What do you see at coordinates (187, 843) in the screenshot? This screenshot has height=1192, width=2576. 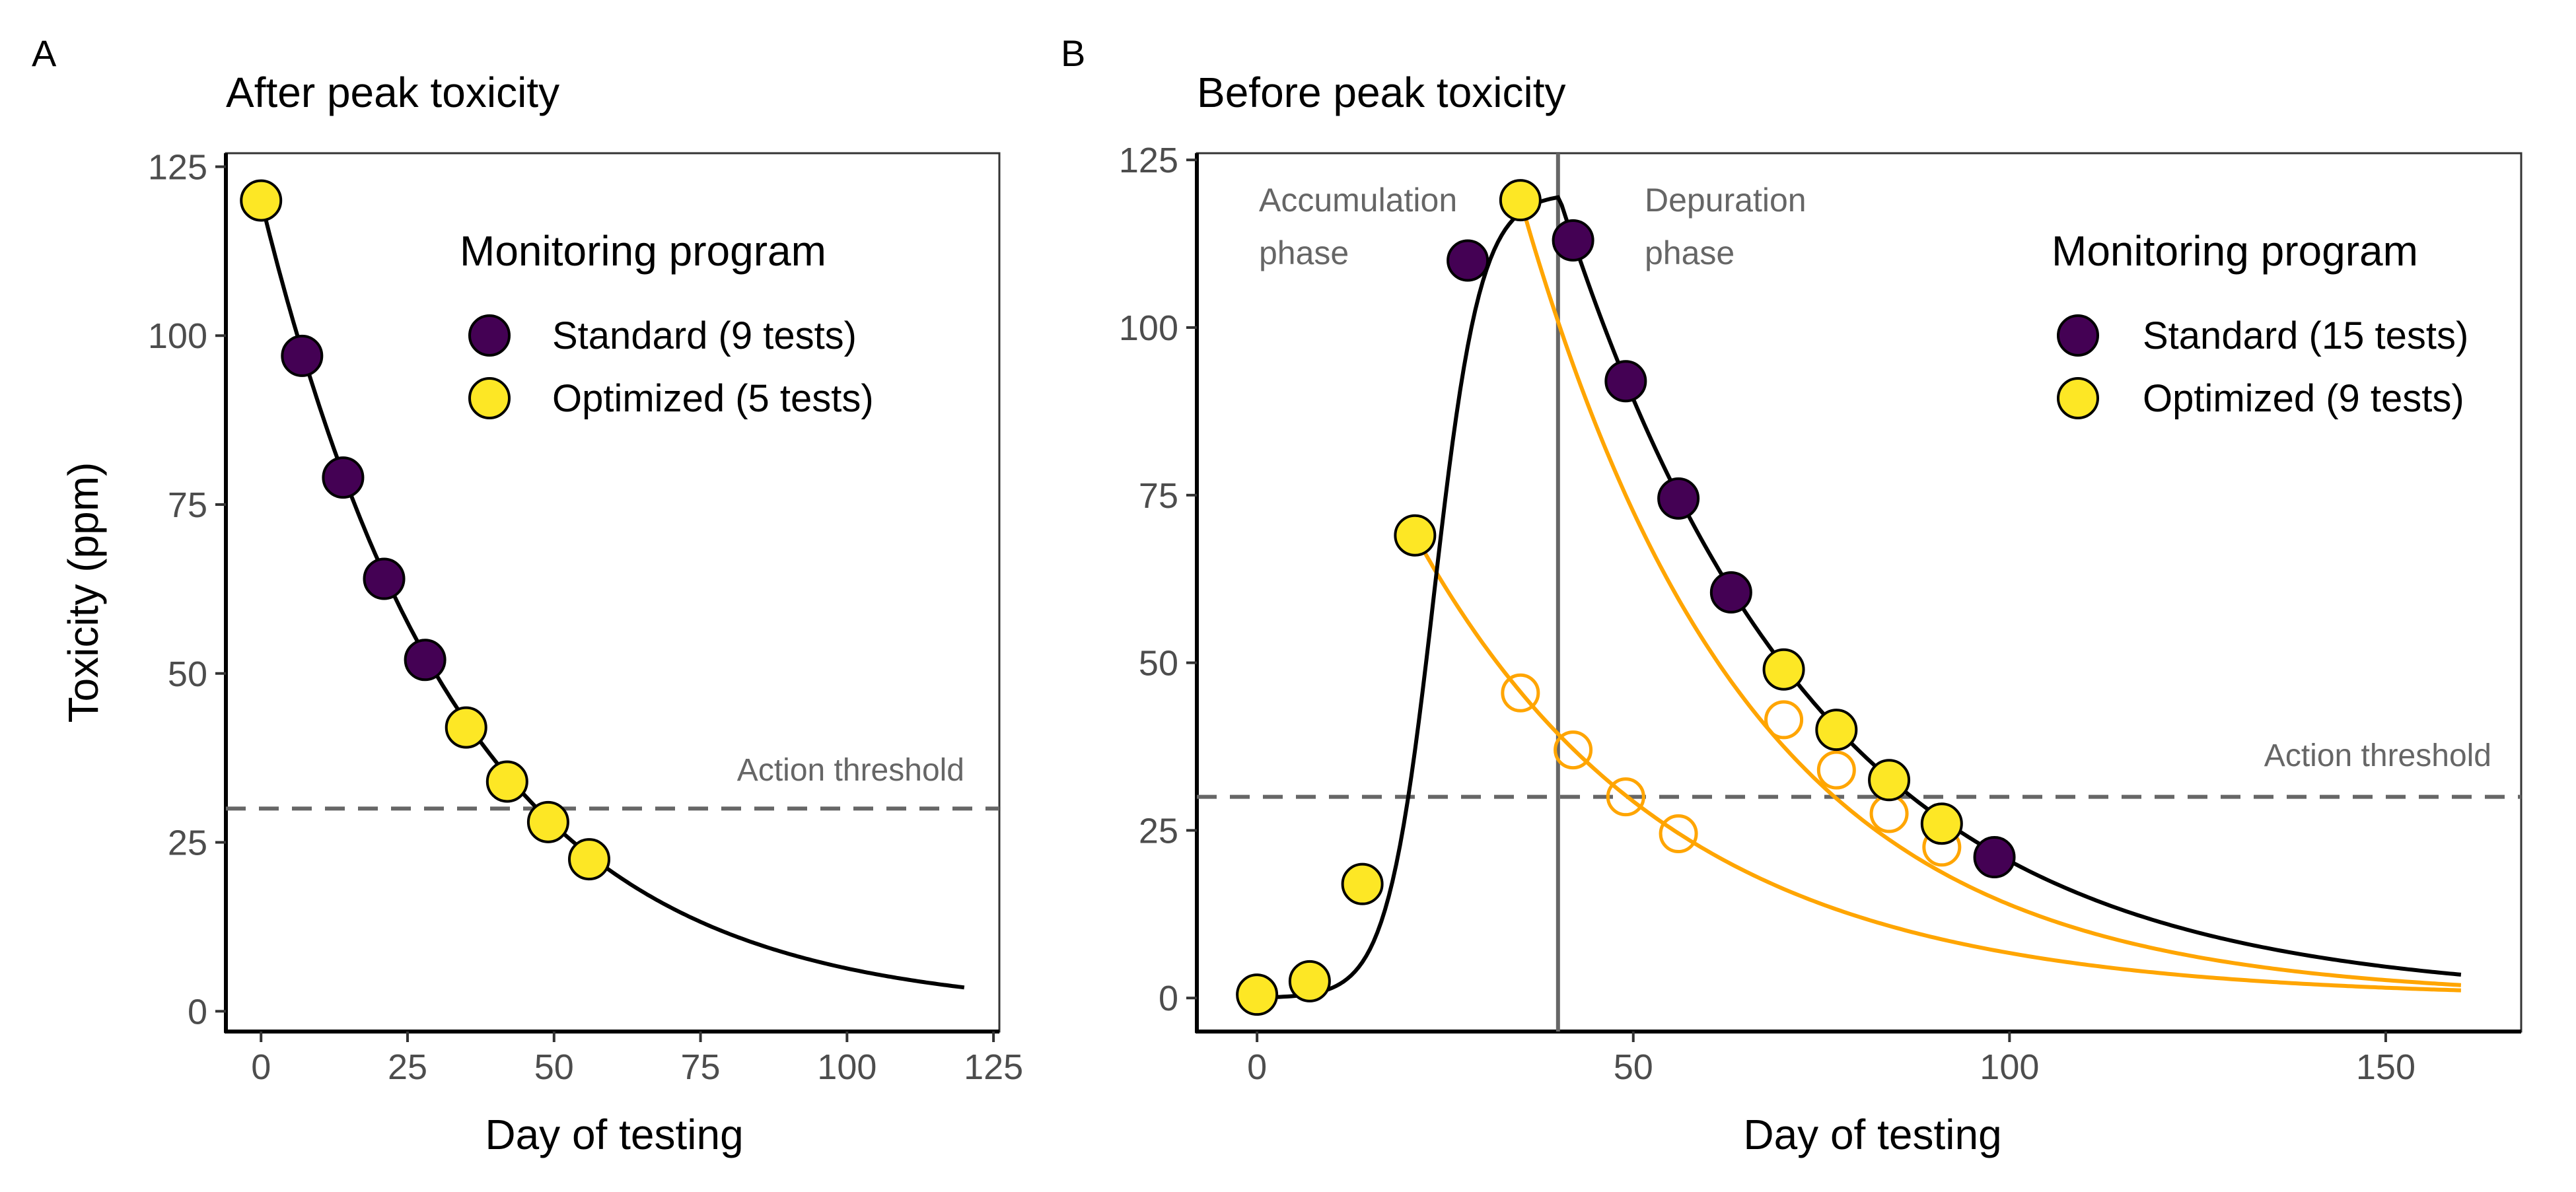 I see `panel-a-y-tick-label: 25` at bounding box center [187, 843].